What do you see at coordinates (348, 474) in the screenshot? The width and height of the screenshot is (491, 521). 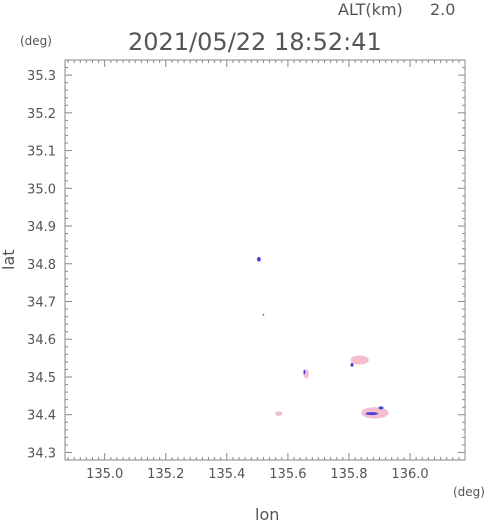 I see `x-tick-label: 135.8` at bounding box center [348, 474].